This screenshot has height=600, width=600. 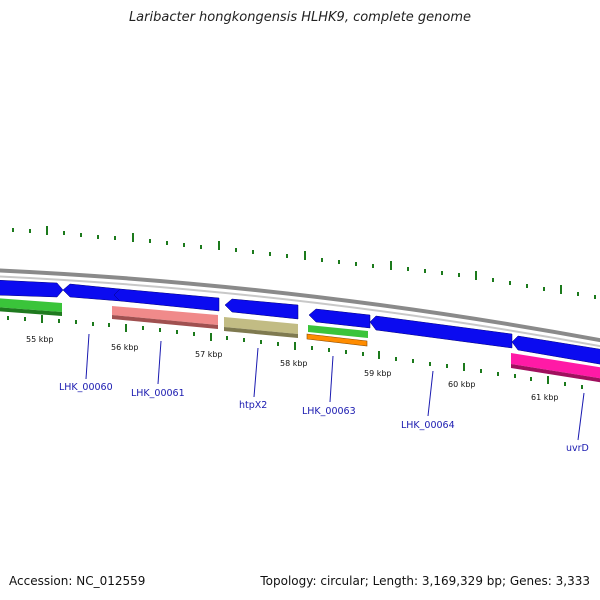 What do you see at coordinates (31, 311) in the screenshot?
I see `trna-feature-shadow` at bounding box center [31, 311].